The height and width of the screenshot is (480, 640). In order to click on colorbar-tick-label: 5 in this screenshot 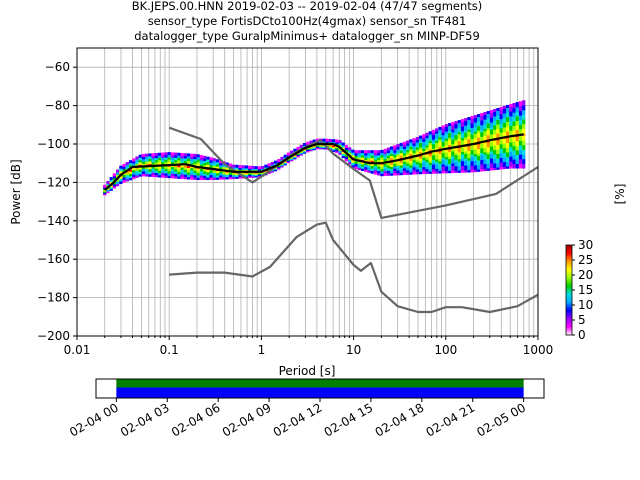, I will do `click(582, 320)`.